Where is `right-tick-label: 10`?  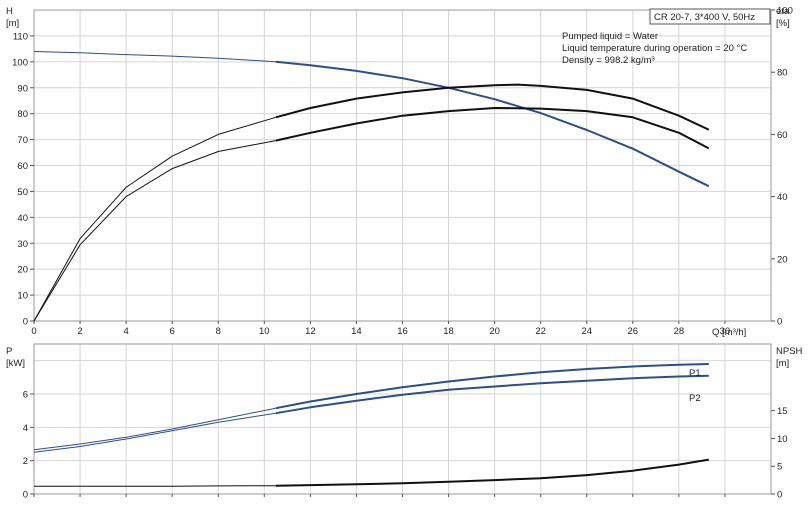
right-tick-label: 10 is located at coordinates (782, 439).